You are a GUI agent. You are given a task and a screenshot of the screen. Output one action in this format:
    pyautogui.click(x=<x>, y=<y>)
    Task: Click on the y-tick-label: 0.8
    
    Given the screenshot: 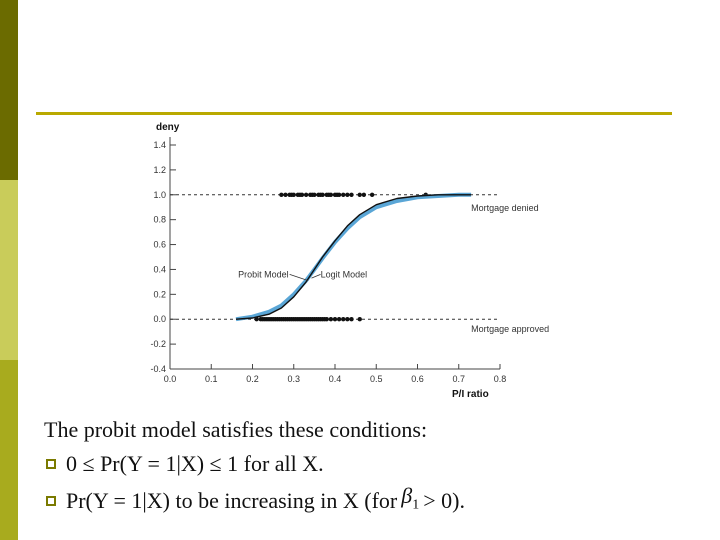 What is the action you would take?
    pyautogui.click(x=159, y=220)
    